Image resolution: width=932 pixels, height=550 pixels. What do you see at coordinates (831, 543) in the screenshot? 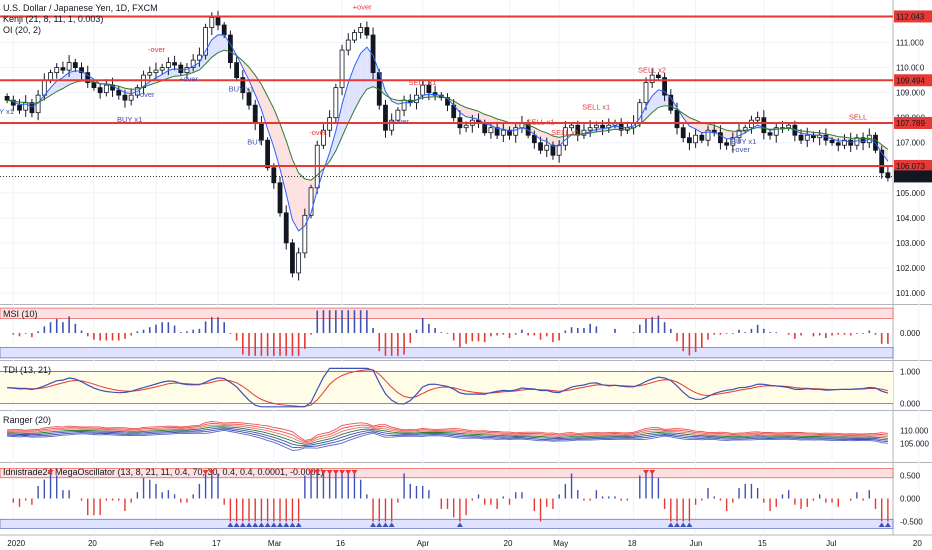
I see `time-tick-label: Jul` at bounding box center [831, 543].